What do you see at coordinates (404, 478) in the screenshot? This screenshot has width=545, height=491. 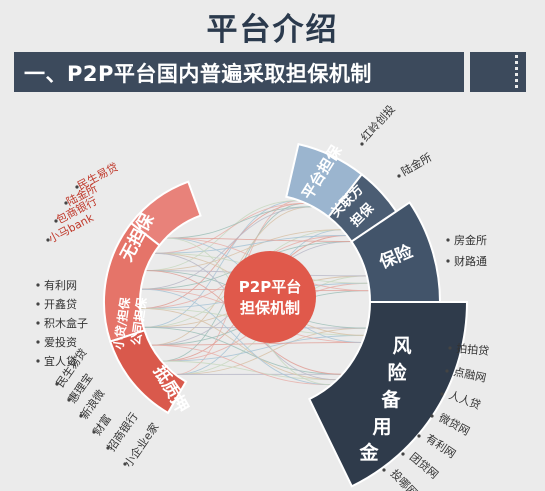 I see `list-item: 投哪网` at bounding box center [404, 478].